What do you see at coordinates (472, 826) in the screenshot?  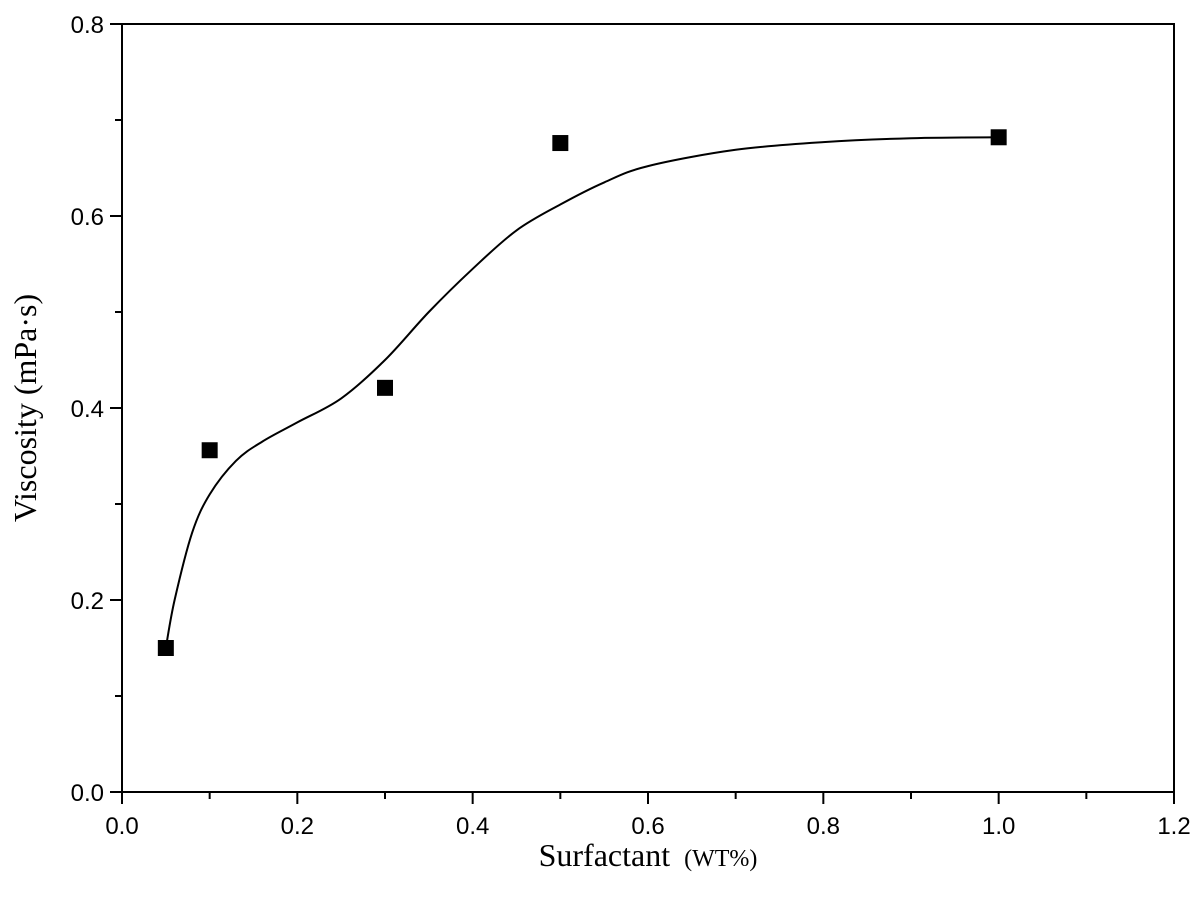 I see `x-tick-label: 0.4` at bounding box center [472, 826].